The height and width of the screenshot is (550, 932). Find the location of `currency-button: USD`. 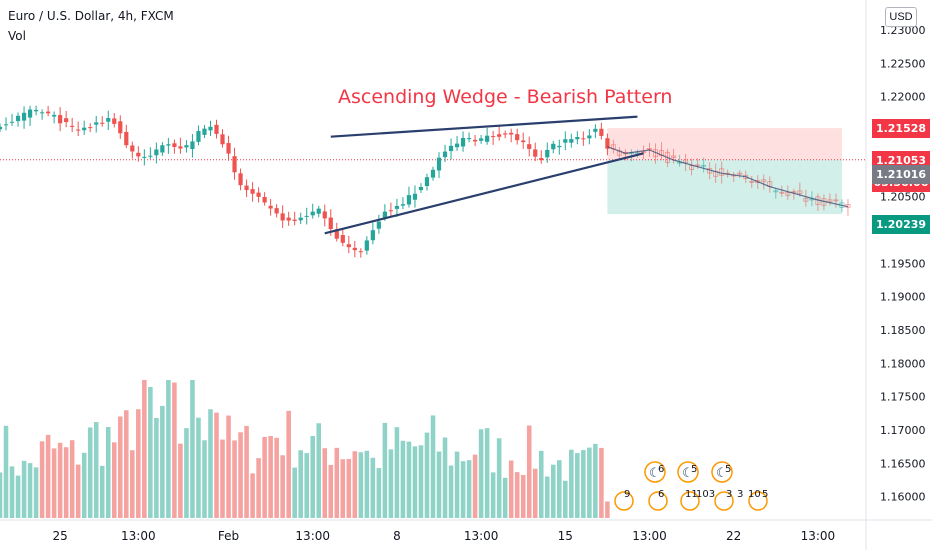

currency-button: USD is located at coordinates (901, 17).